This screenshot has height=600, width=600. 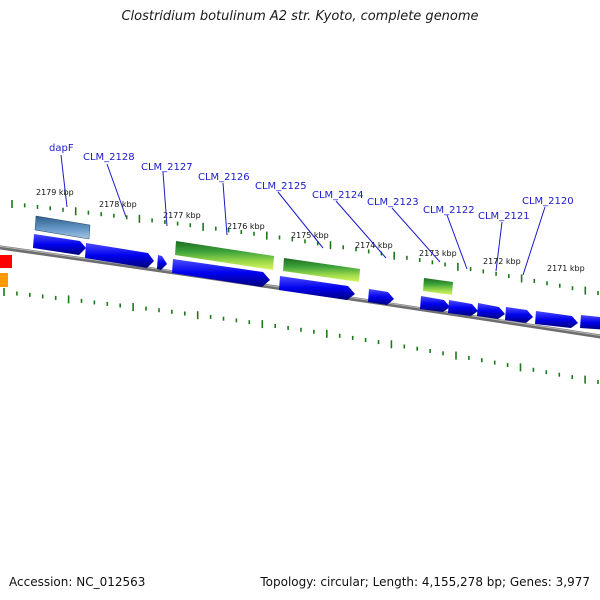 I want to click on gene-label-dapF: dapF, so click(x=61, y=148).